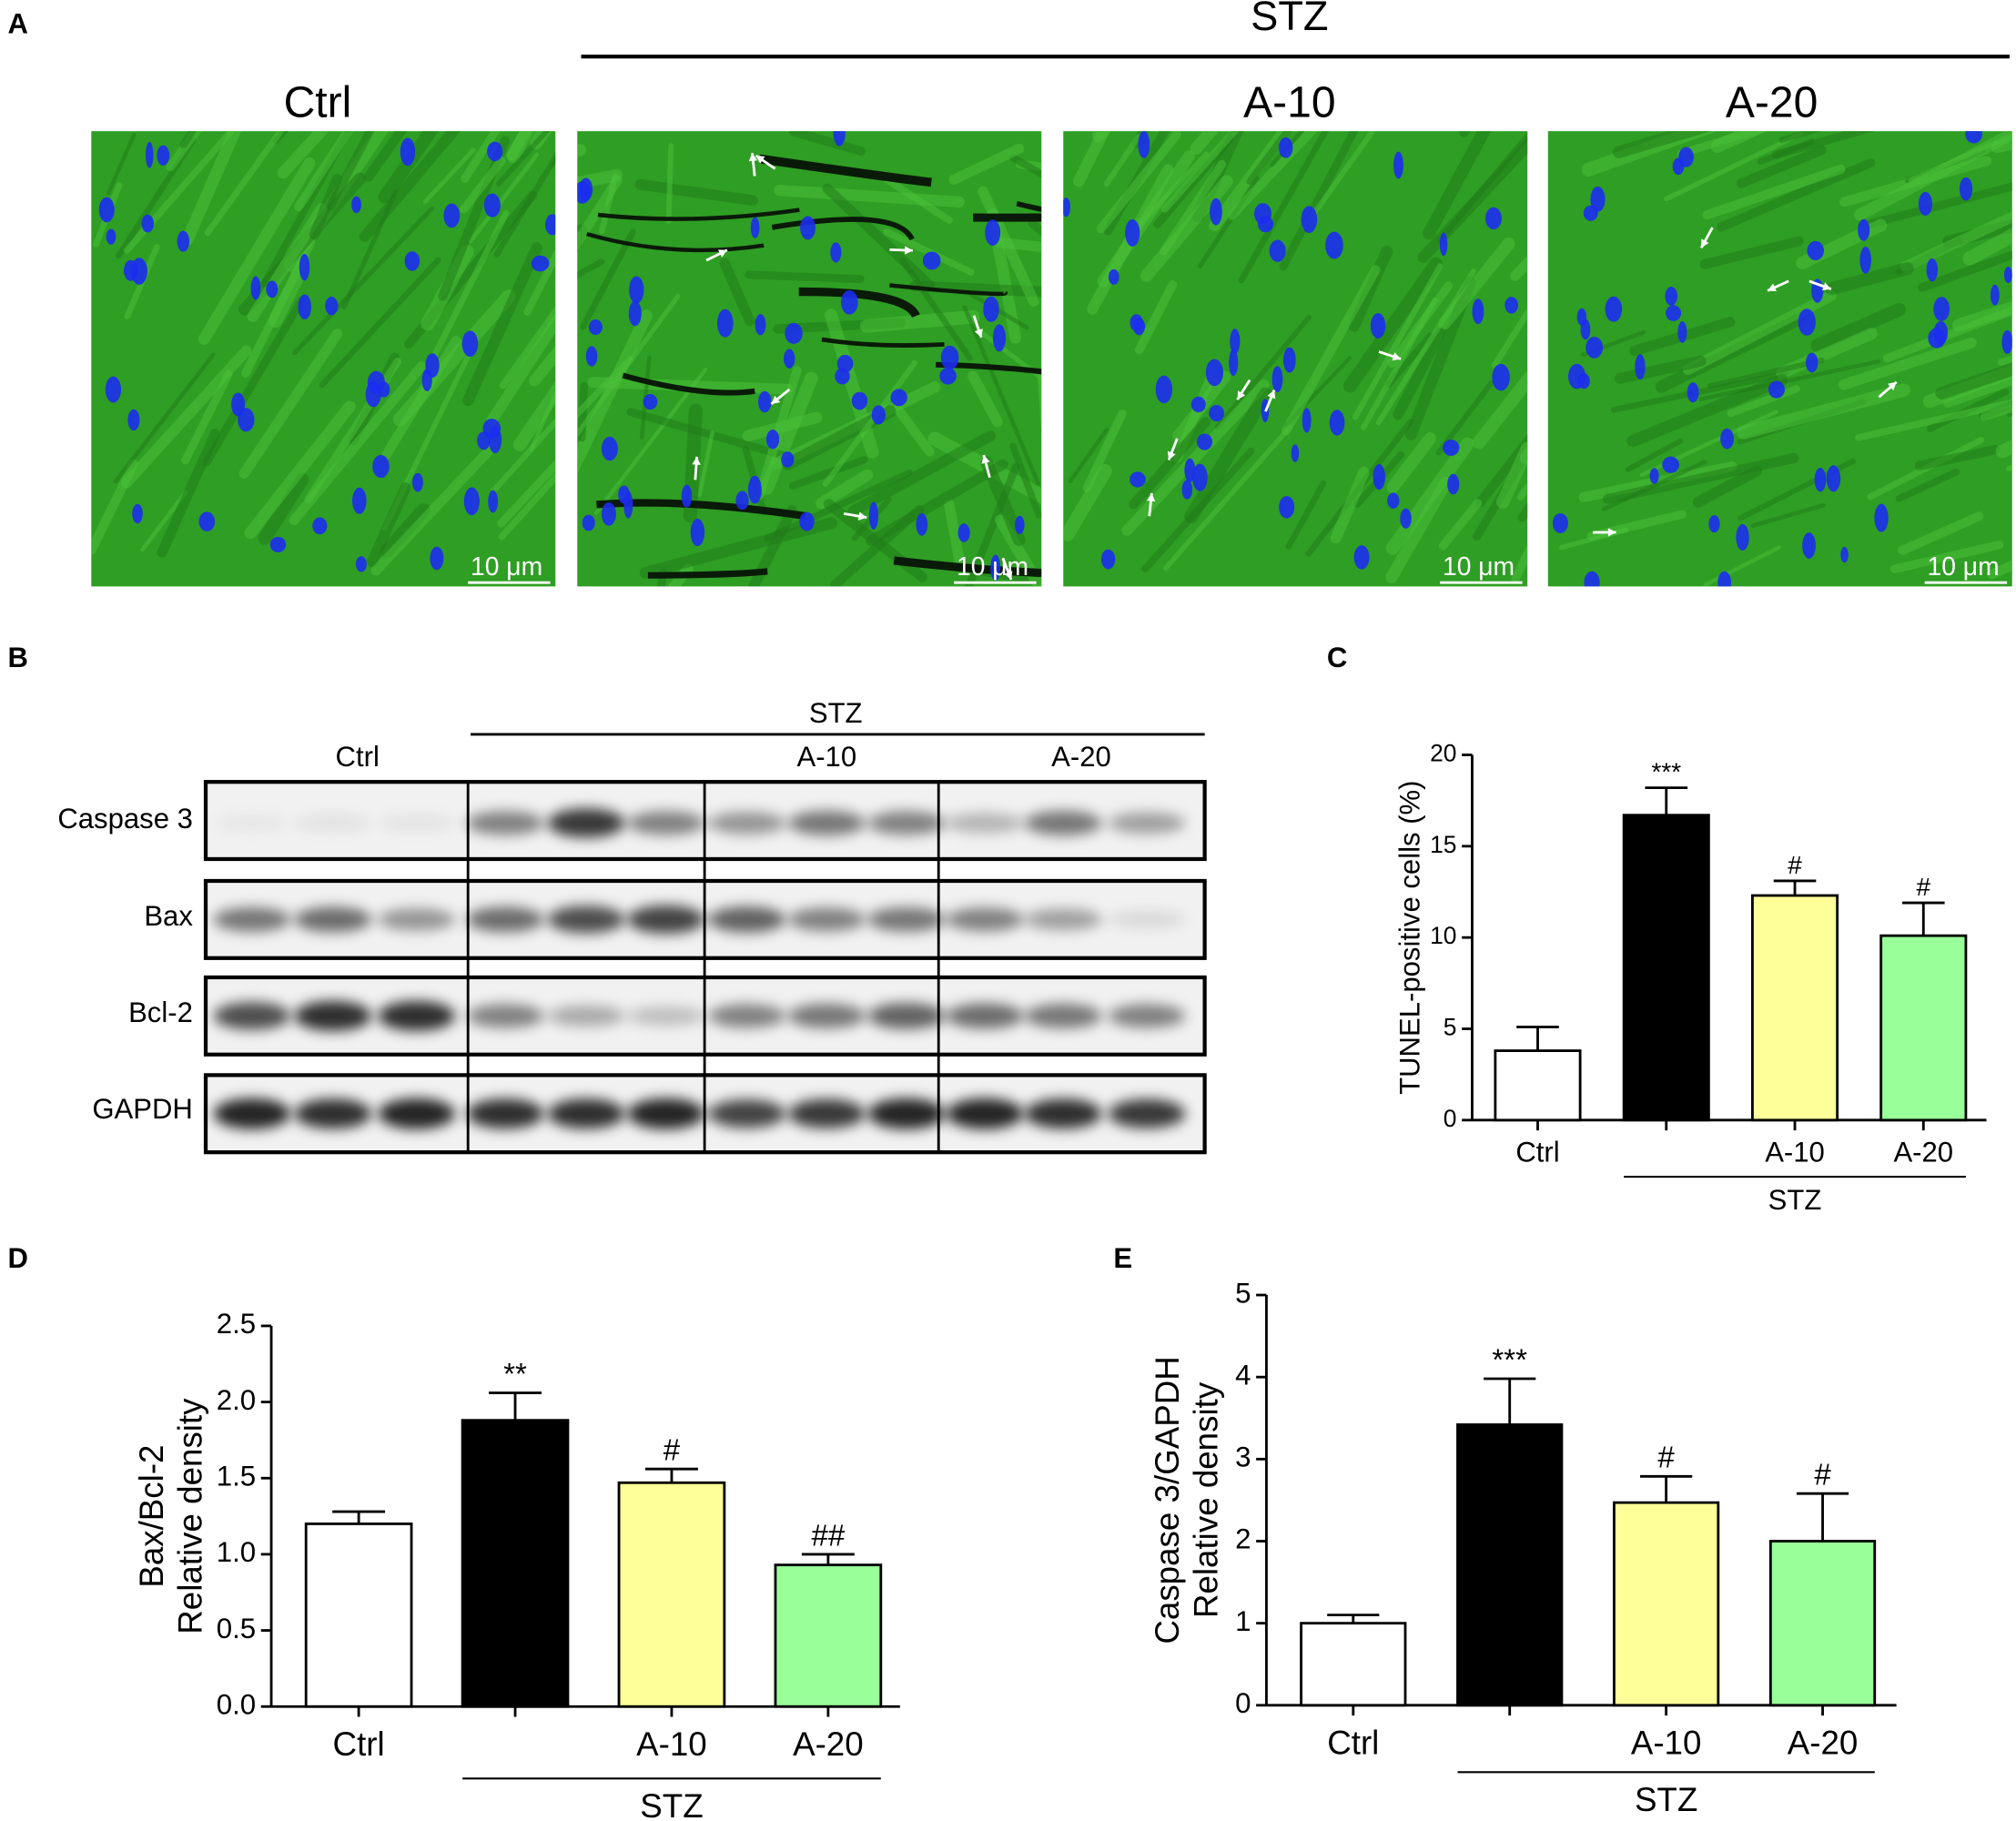  What do you see at coordinates (1964, 566) in the screenshot?
I see `scale-bar-label: 10 μm` at bounding box center [1964, 566].